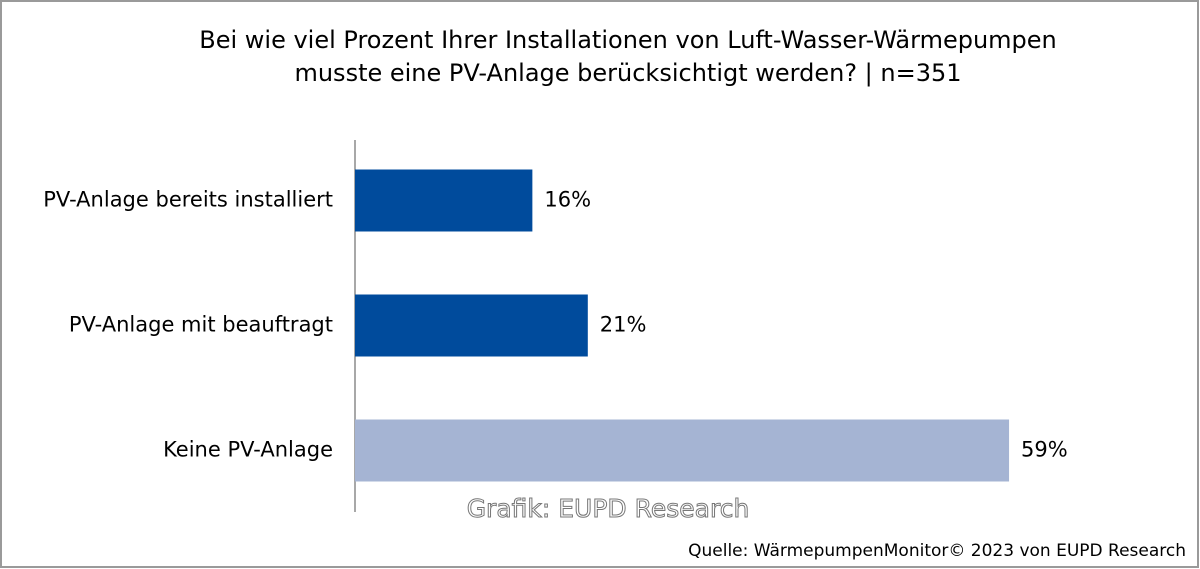  Describe the element at coordinates (608, 508) in the screenshot. I see `watermark: Grafik: EUPD Research` at that location.